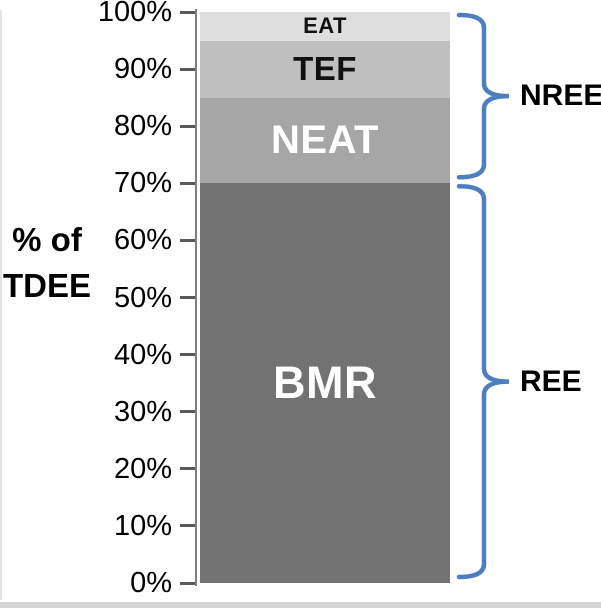 The height and width of the screenshot is (608, 601). What do you see at coordinates (142, 183) in the screenshot?
I see `y-tick-label: 70%` at bounding box center [142, 183].